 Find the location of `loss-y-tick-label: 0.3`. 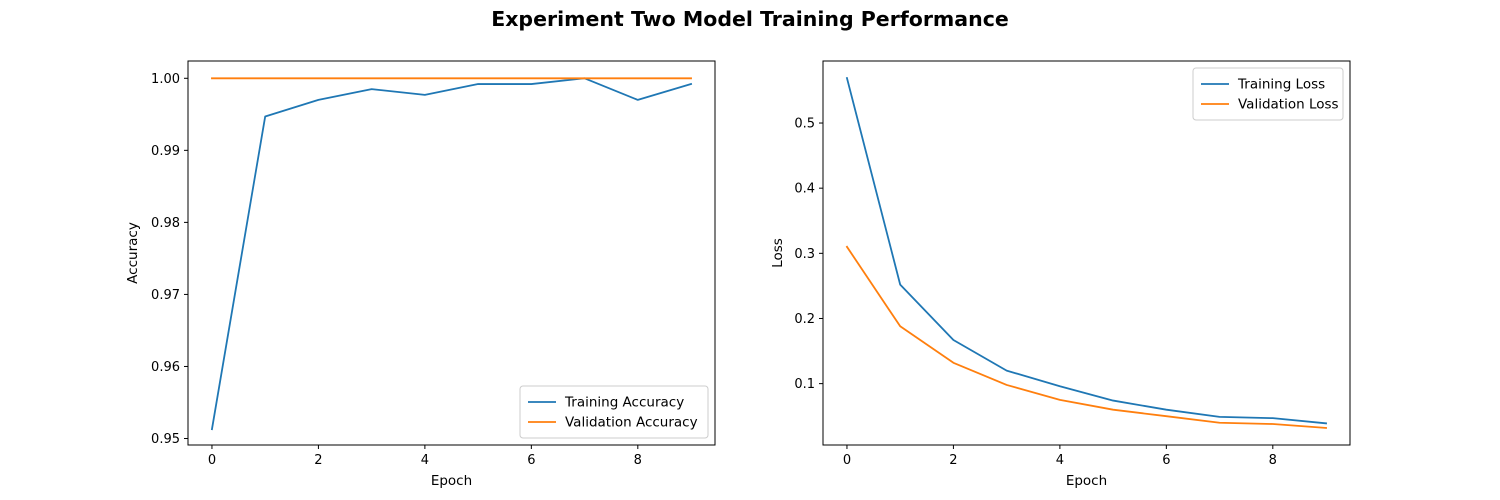

loss-y-tick-label: 0.3 is located at coordinates (804, 254).